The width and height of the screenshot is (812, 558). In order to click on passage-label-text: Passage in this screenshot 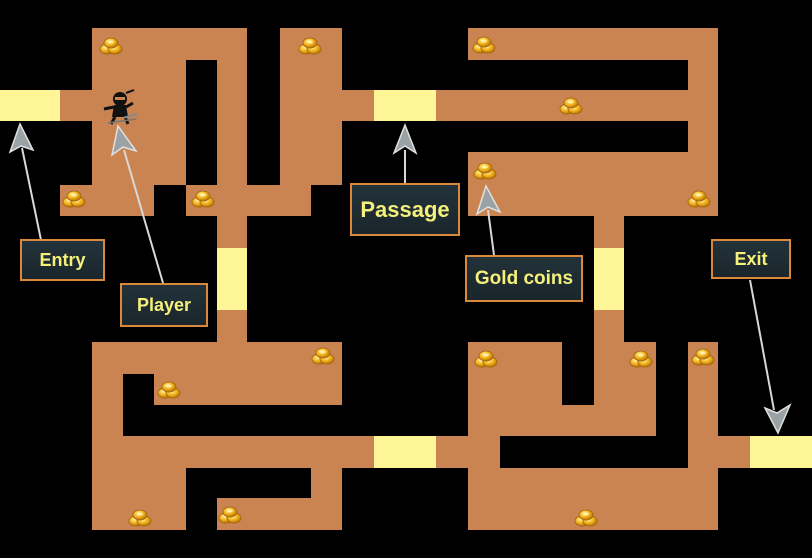, I will do `click(405, 209)`.